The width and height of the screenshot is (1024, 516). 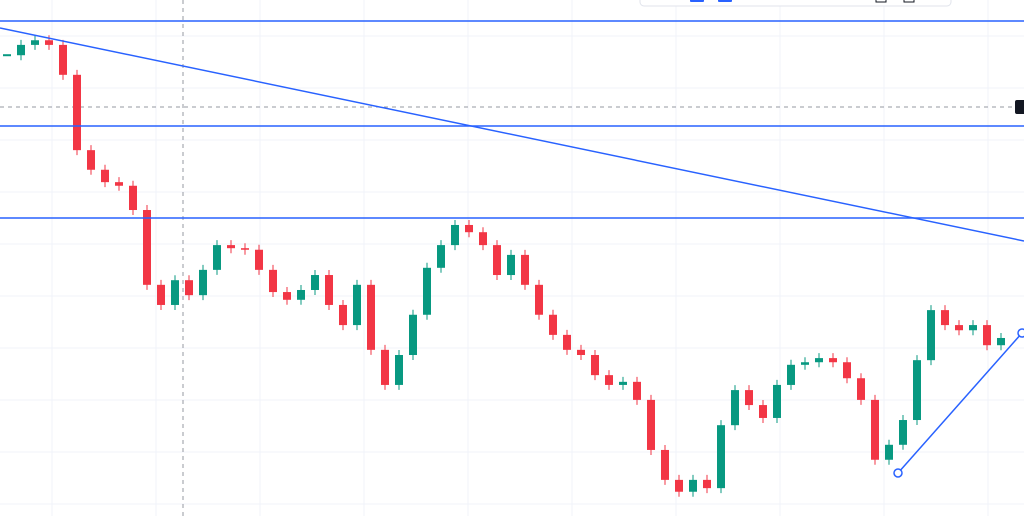 What do you see at coordinates (795, 3) in the screenshot?
I see `toolbar` at bounding box center [795, 3].